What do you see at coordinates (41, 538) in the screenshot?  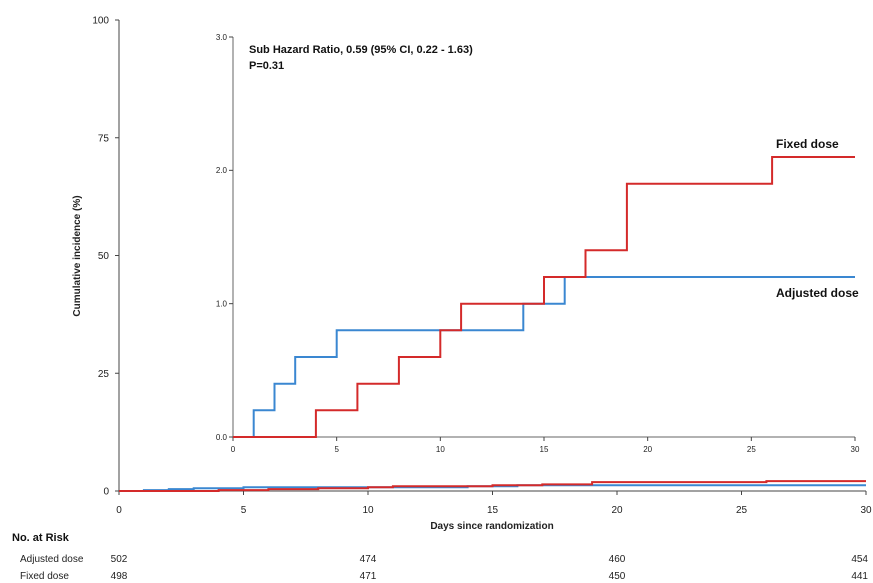 I see `risk-table-title: No. at Risk` at bounding box center [41, 538].